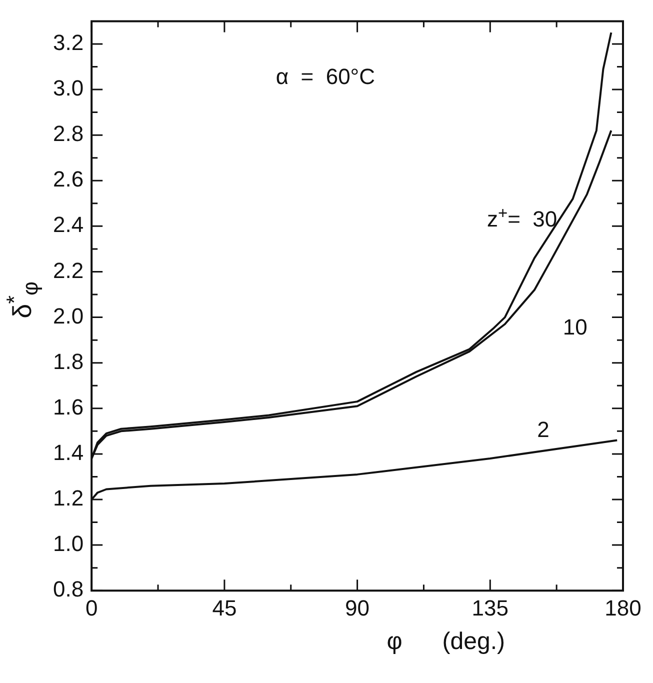  I want to click on x-tick-label: 180, so click(623, 608).